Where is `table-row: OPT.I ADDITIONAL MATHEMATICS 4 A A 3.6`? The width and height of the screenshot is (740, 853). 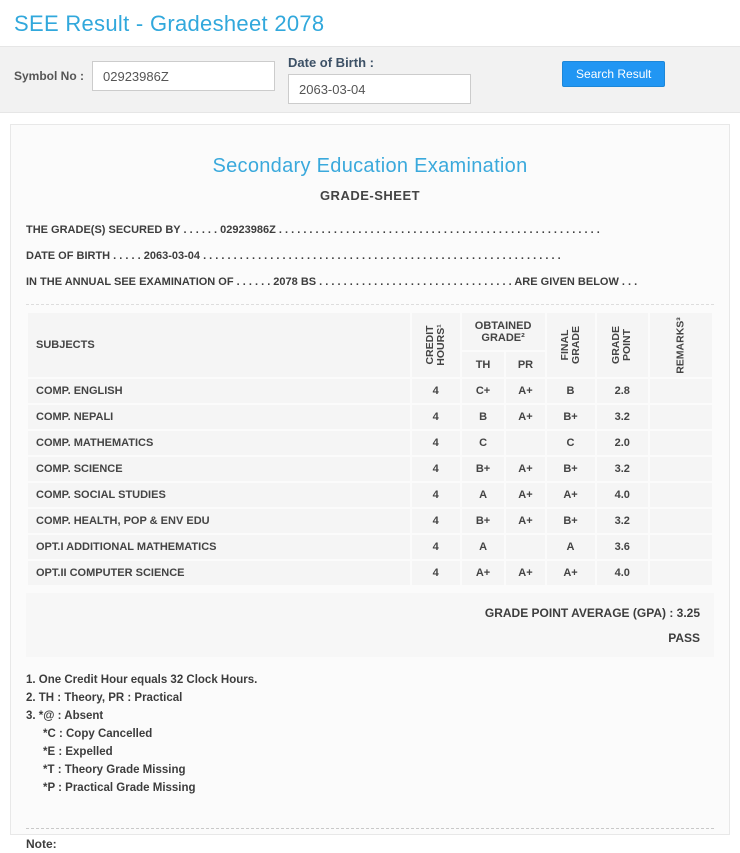 table-row: OPT.I ADDITIONAL MATHEMATICS 4 A A 3.6 is located at coordinates (370, 547).